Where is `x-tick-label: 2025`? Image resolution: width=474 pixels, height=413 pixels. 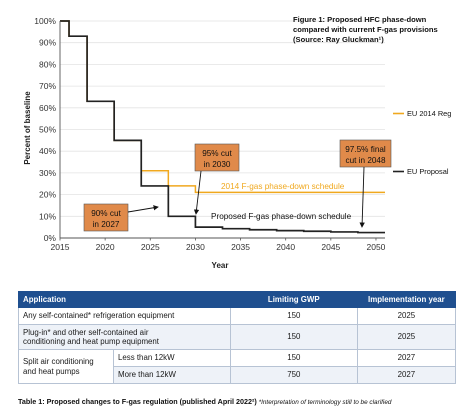 x-tick-label: 2025 is located at coordinates (150, 247).